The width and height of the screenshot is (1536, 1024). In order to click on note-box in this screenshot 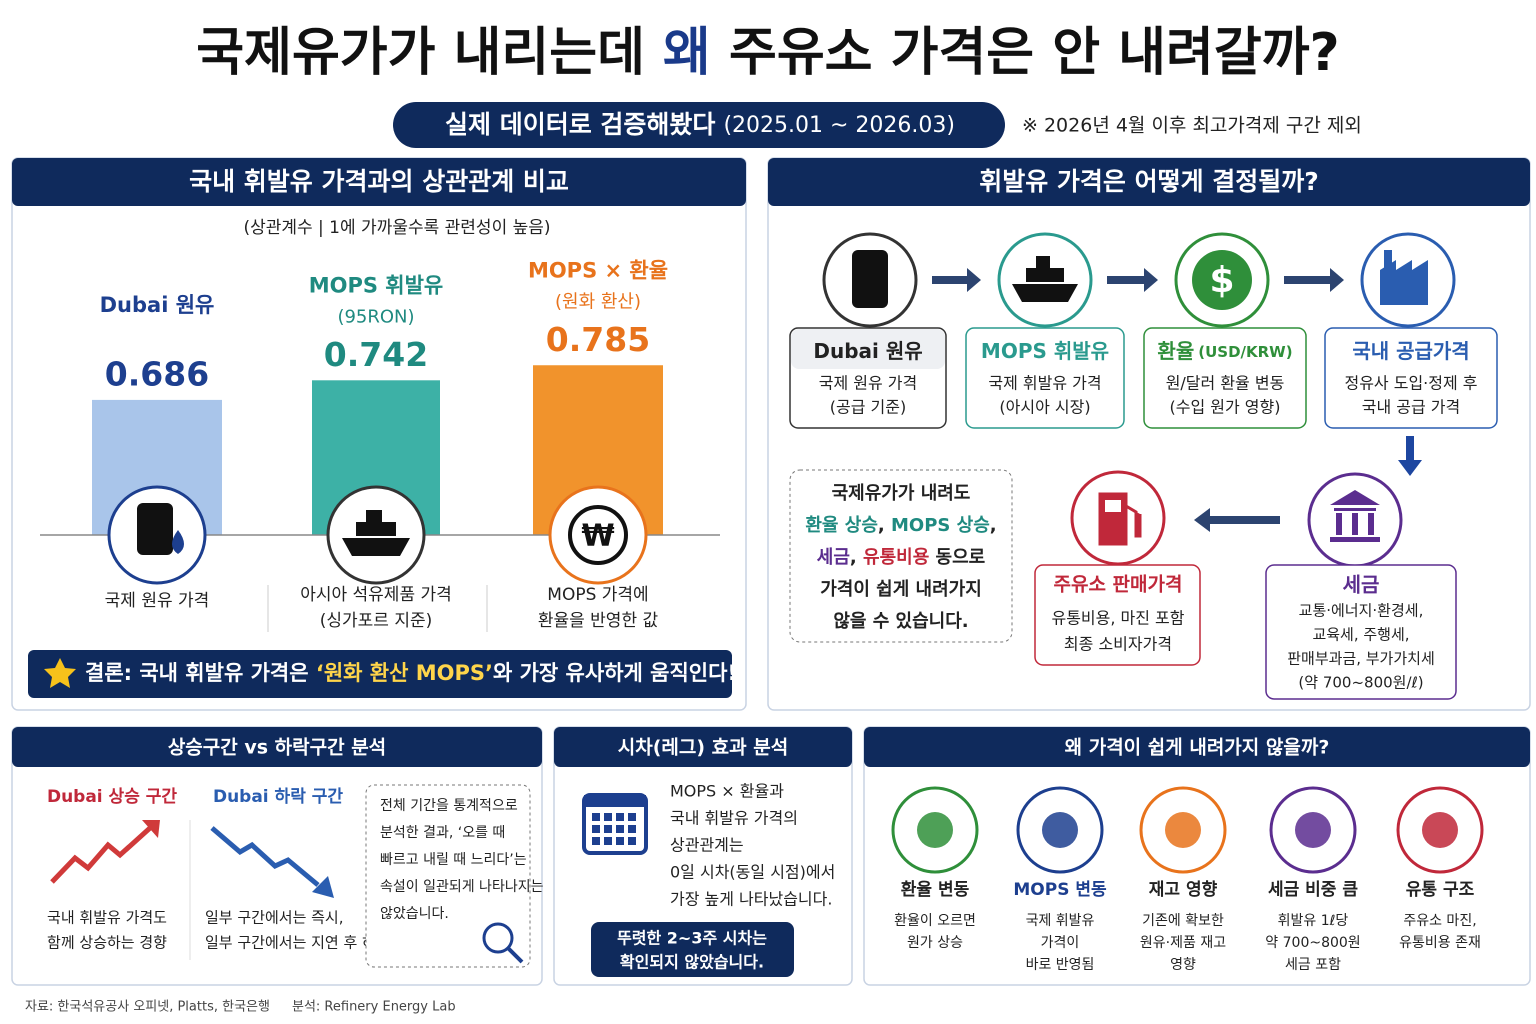, I will do `click(901, 556)`.